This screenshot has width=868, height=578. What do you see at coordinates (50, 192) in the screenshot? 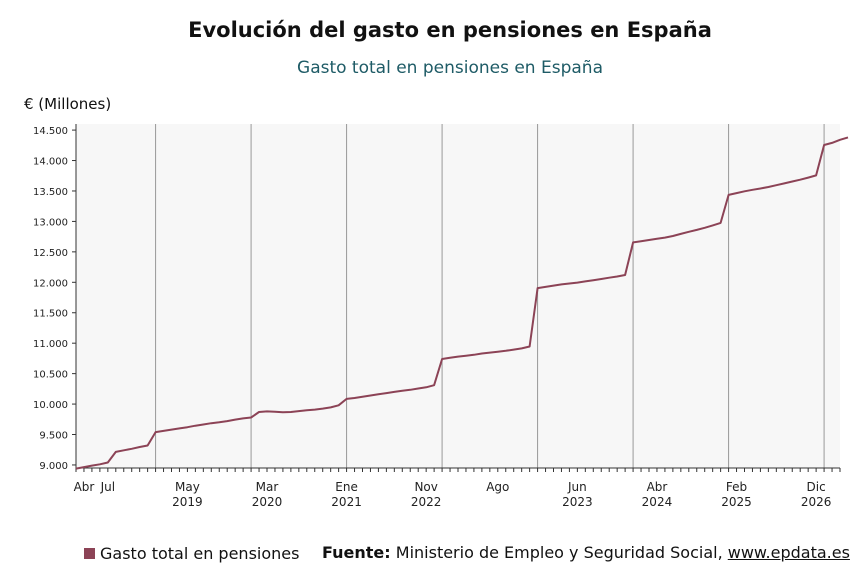
I see `y-tick-label: 13.500` at bounding box center [50, 192].